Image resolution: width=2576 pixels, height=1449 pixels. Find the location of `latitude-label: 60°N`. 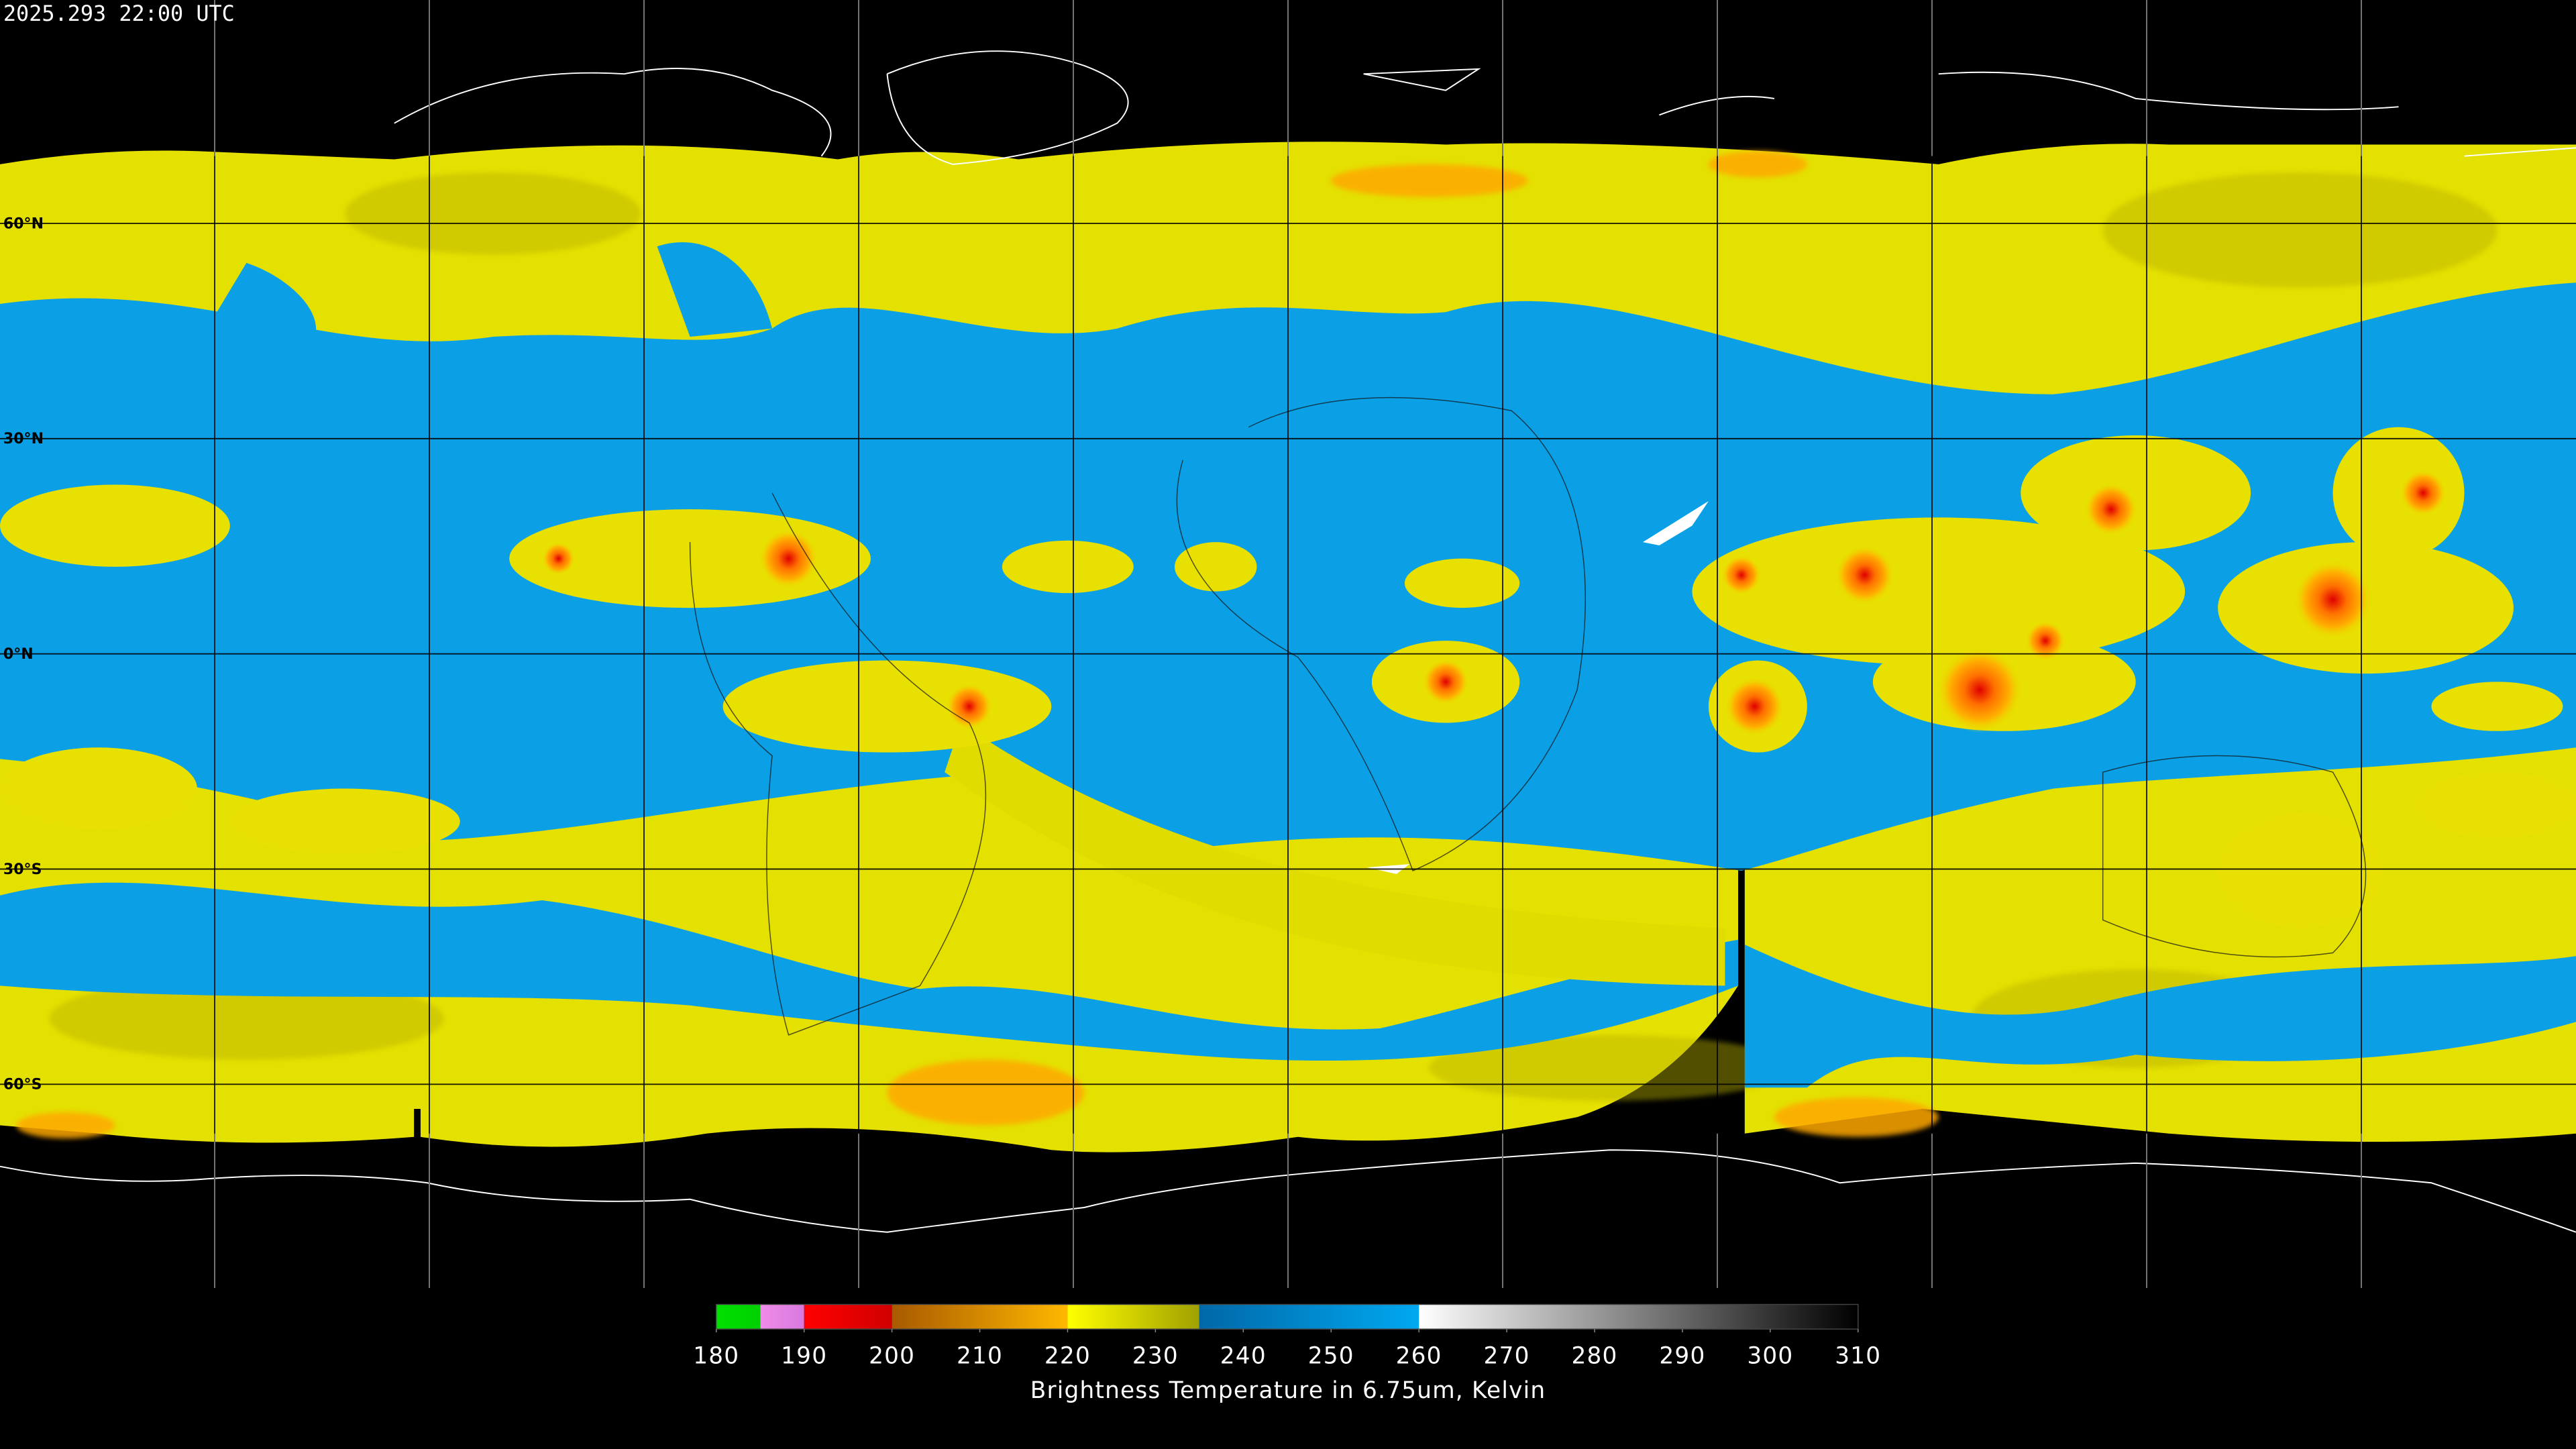

latitude-label: 60°N is located at coordinates (23, 223).